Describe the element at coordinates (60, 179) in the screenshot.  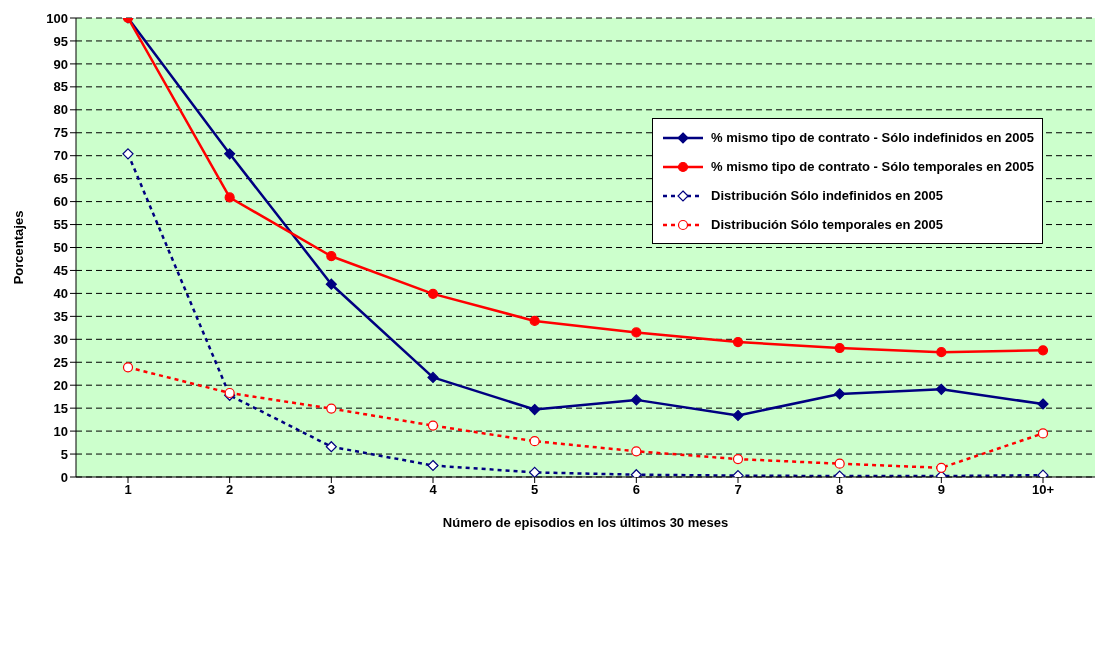
I see `y-tick-label: 65` at that location.